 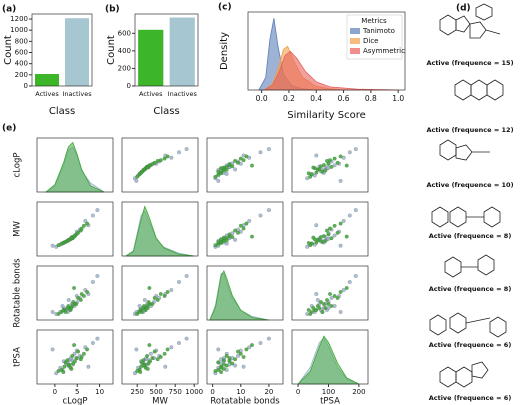 I want to click on x-tick-label: 0.2, so click(x=289, y=98).